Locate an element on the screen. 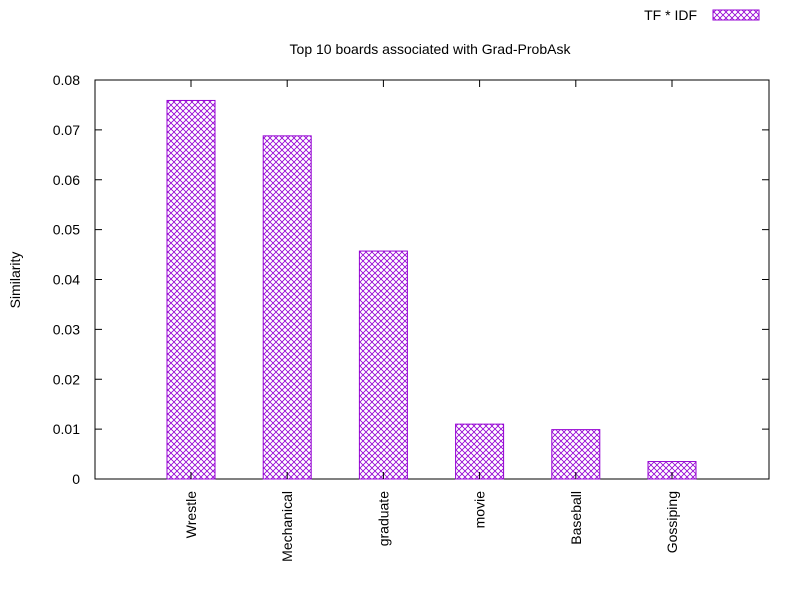  x-tick-label: Wrestle is located at coordinates (191, 514).